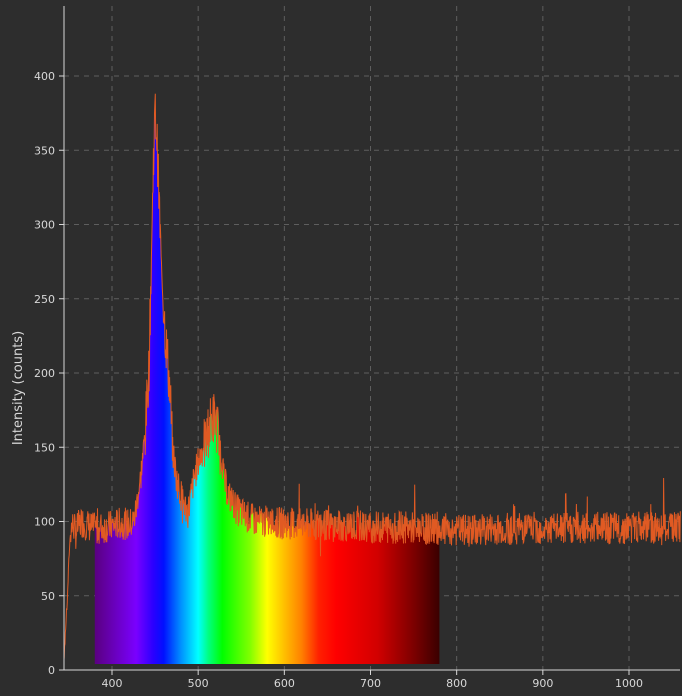 The width and height of the screenshot is (682, 696). Describe the element at coordinates (370, 683) in the screenshot. I see `x-tick-label: 700` at that location.